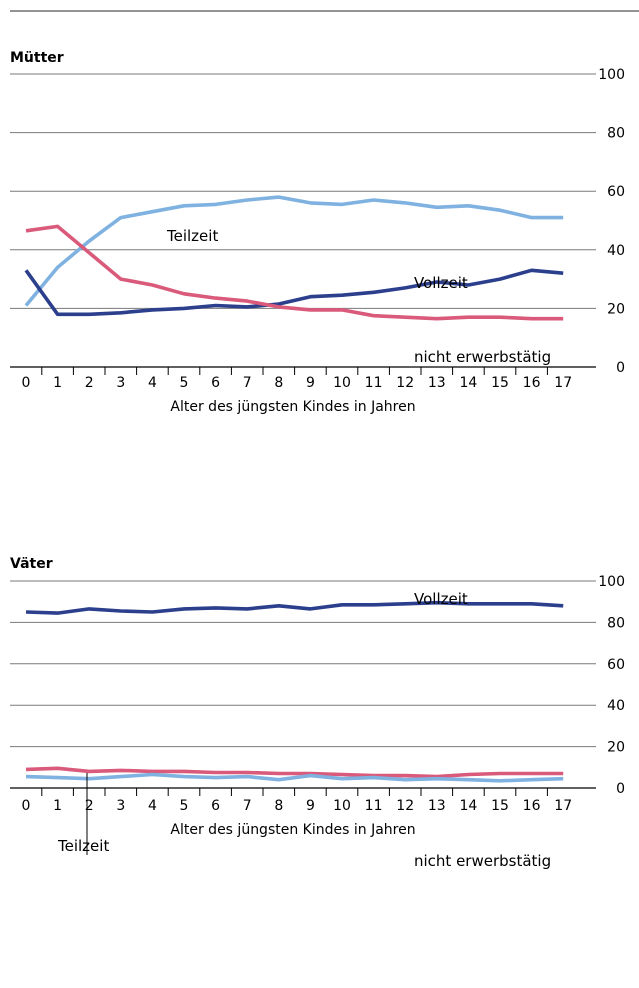 The image size is (639, 988). I want to click on x-tick-label: 1, so click(57, 806).